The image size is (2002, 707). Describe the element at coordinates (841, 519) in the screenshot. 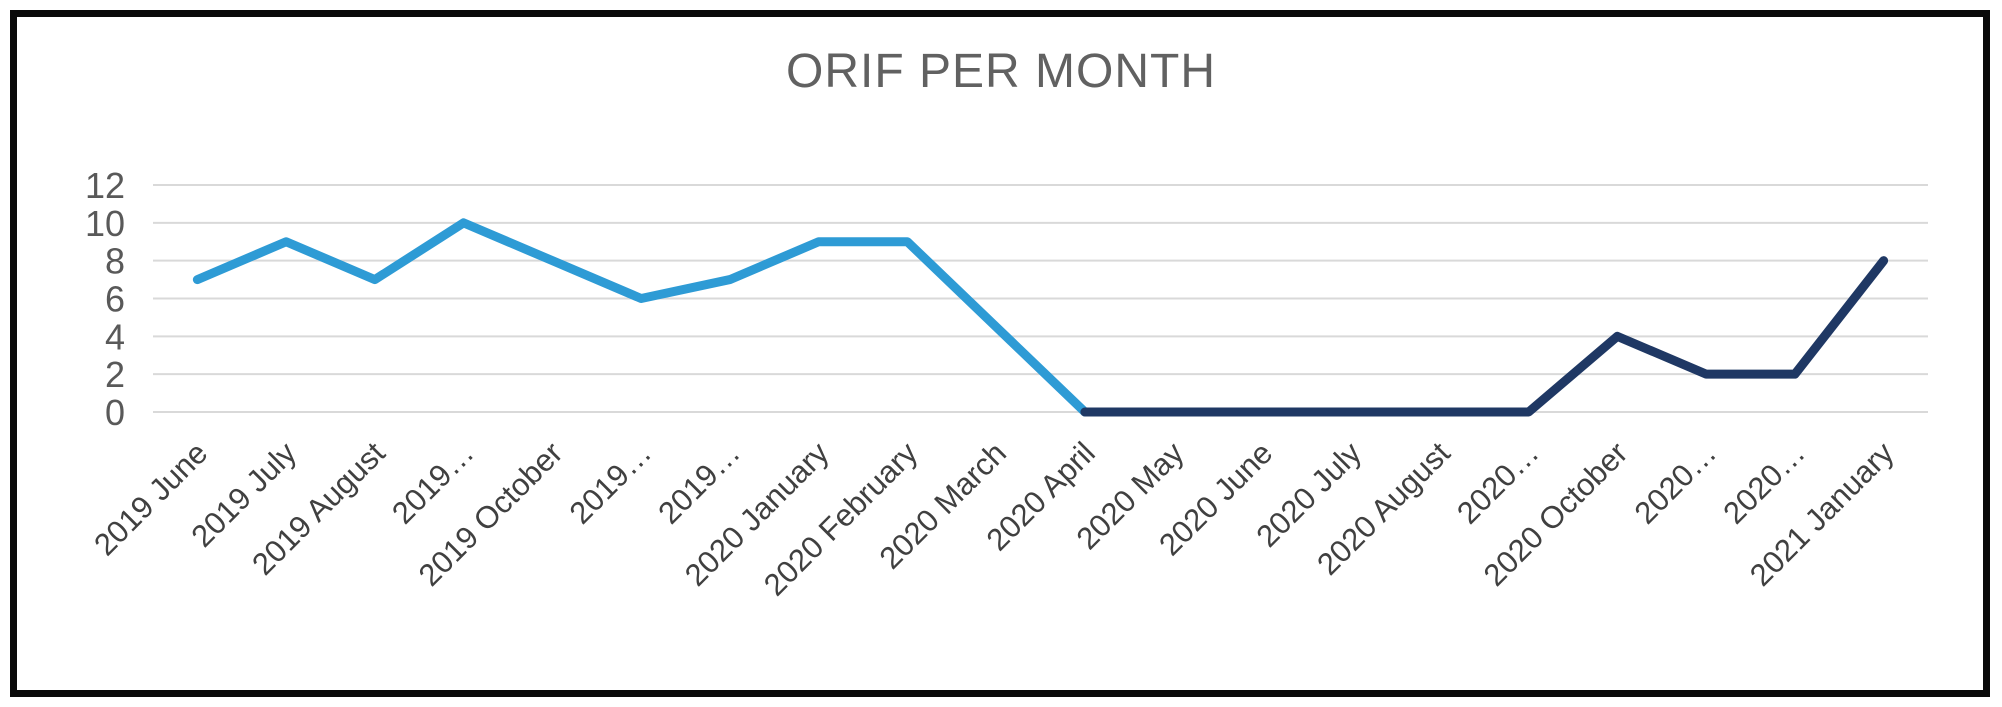

I see `x-axis-tick-label: 2020 February` at that location.